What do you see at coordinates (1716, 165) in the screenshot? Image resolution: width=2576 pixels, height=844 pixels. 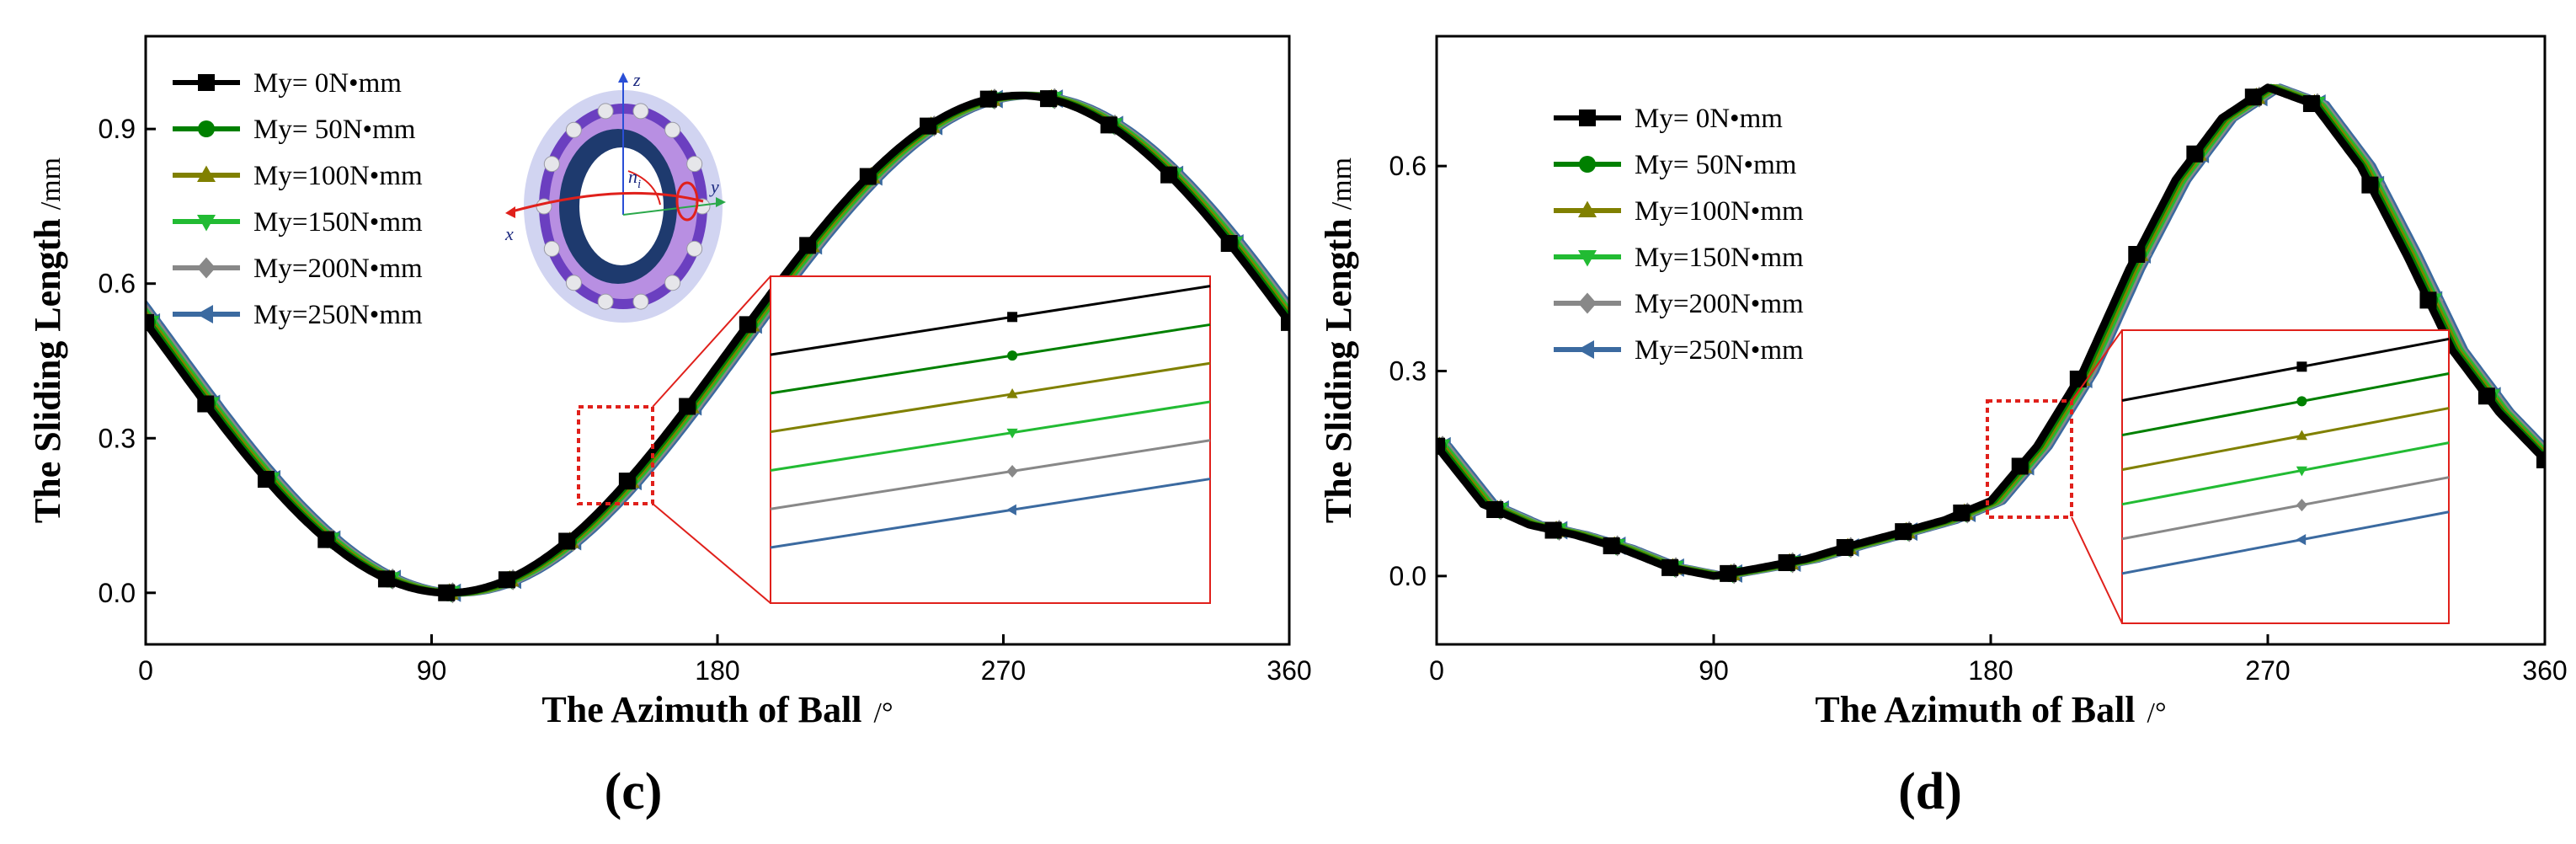 I see `legend-label: My= 50N•mm` at bounding box center [1716, 165].